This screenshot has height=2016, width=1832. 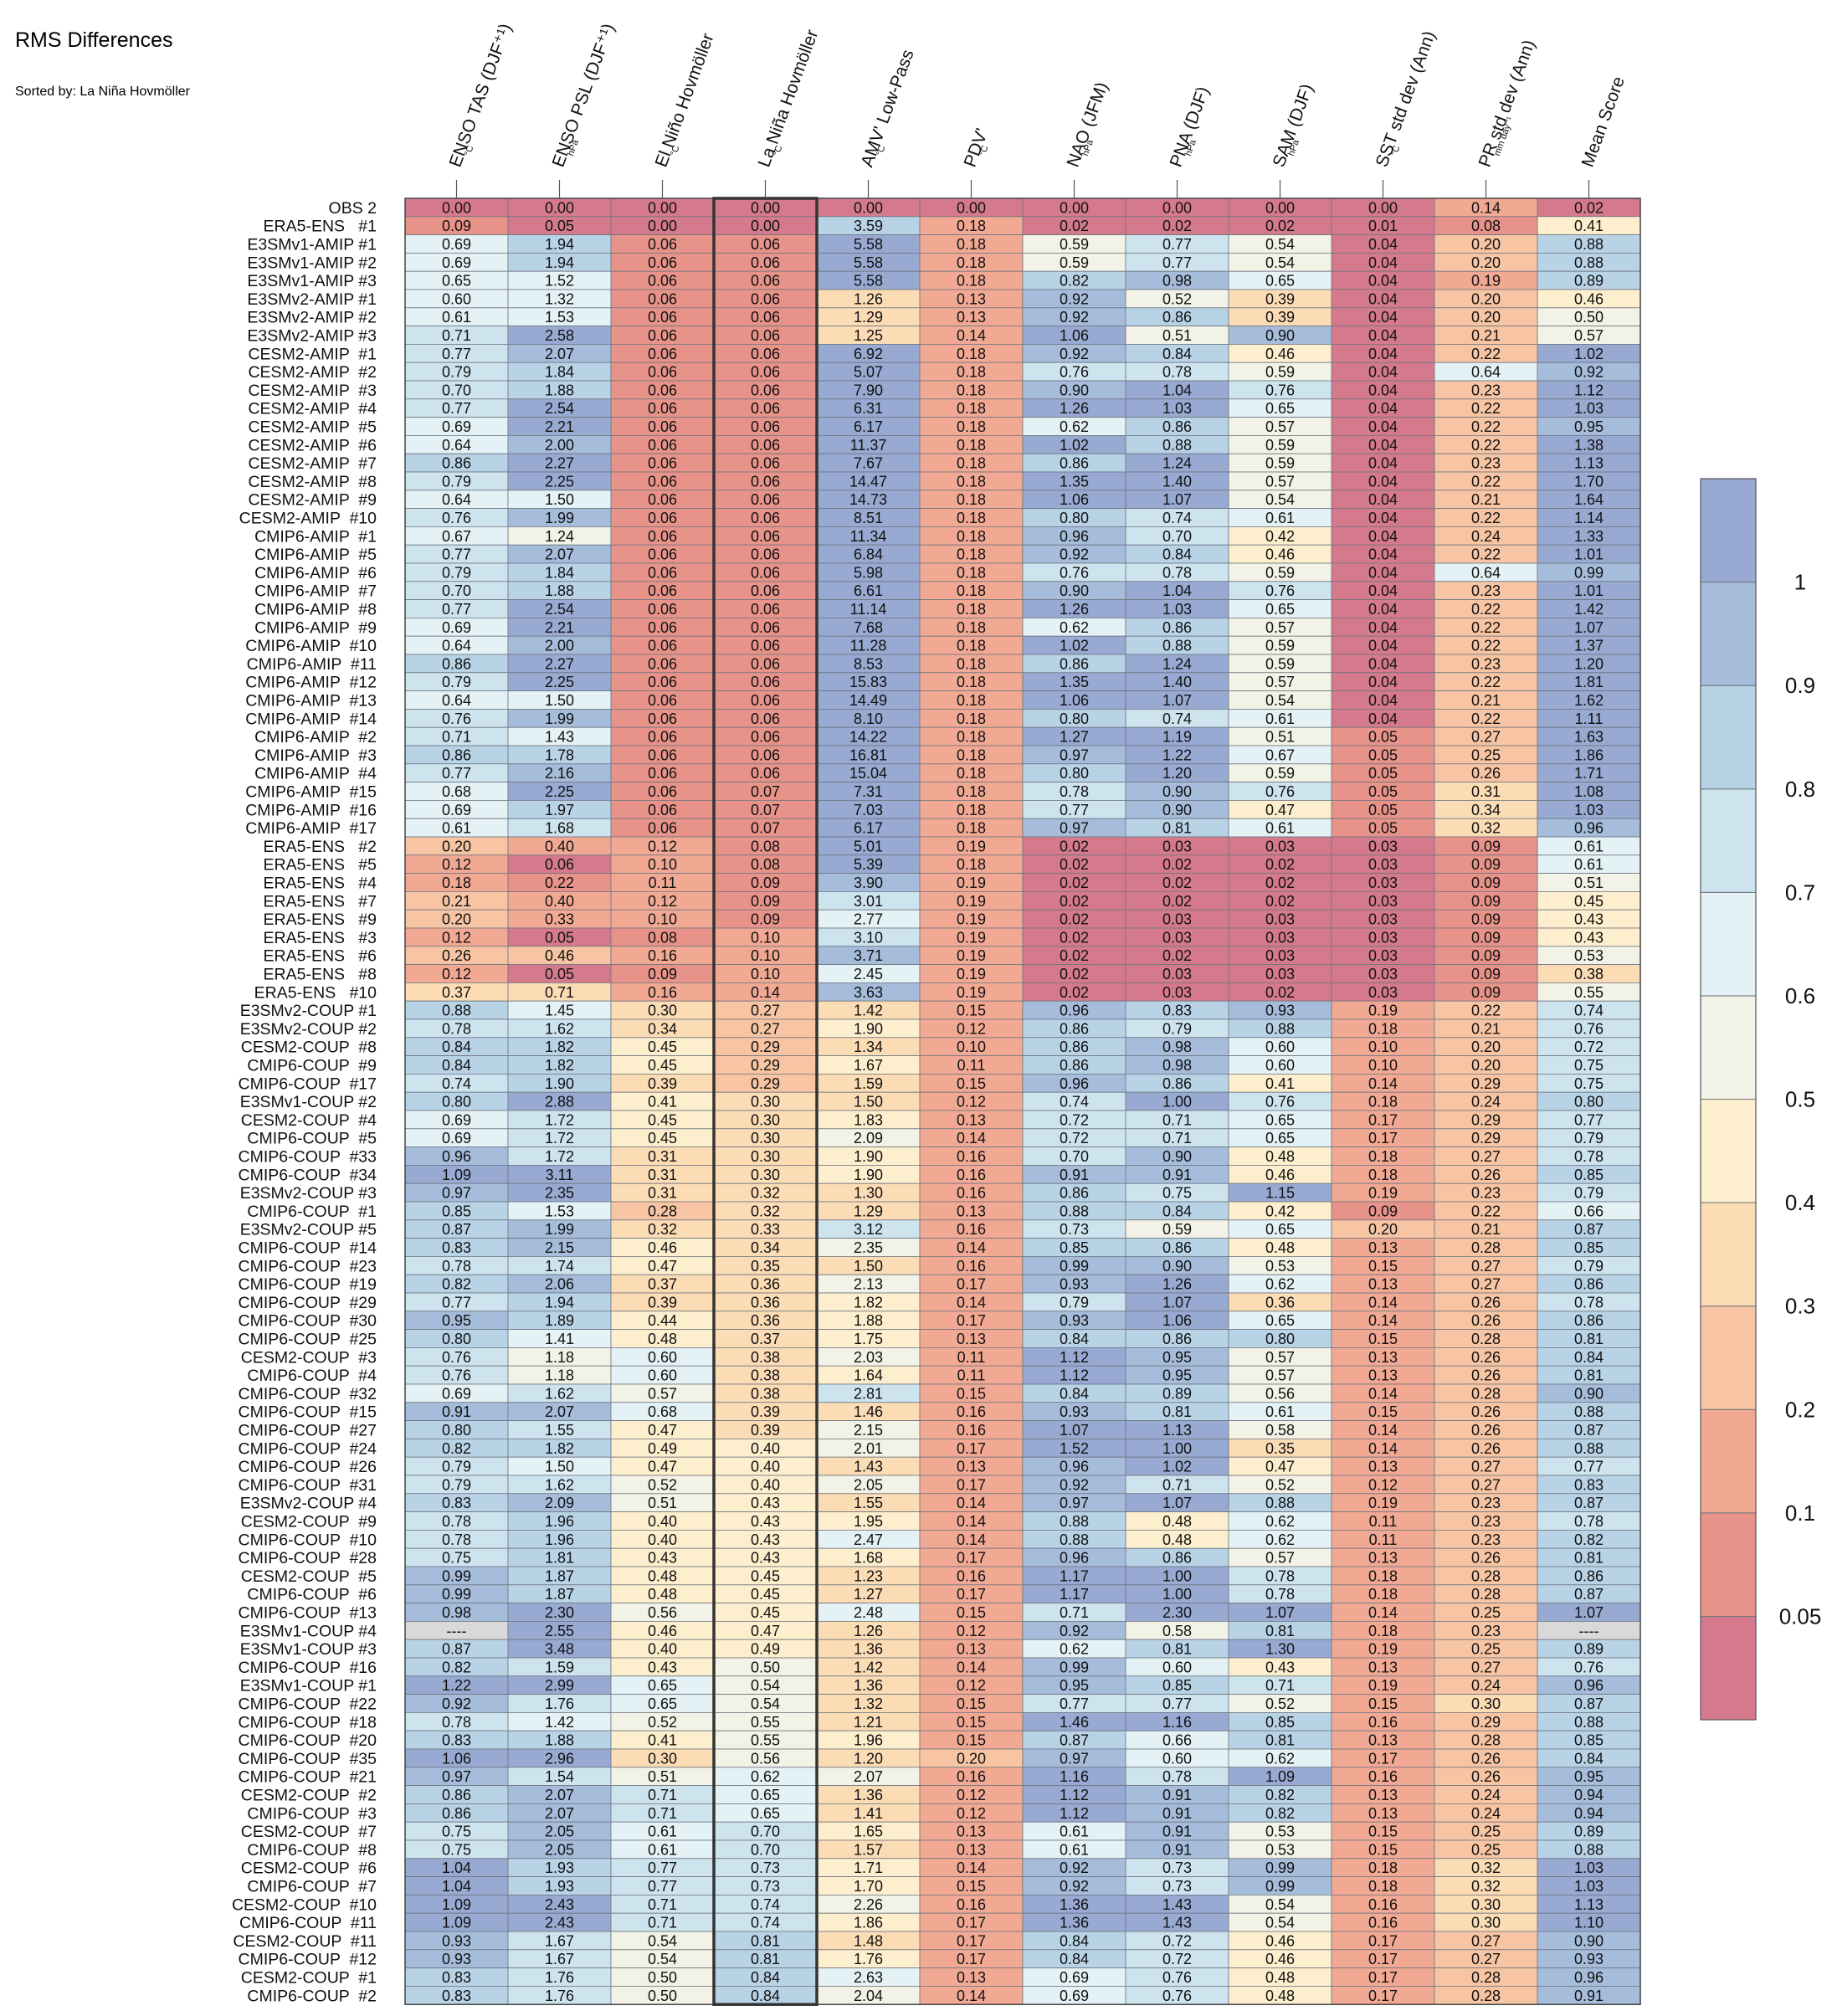 What do you see at coordinates (868, 1704) in the screenshot?
I see `cell-value: 1.32` at bounding box center [868, 1704].